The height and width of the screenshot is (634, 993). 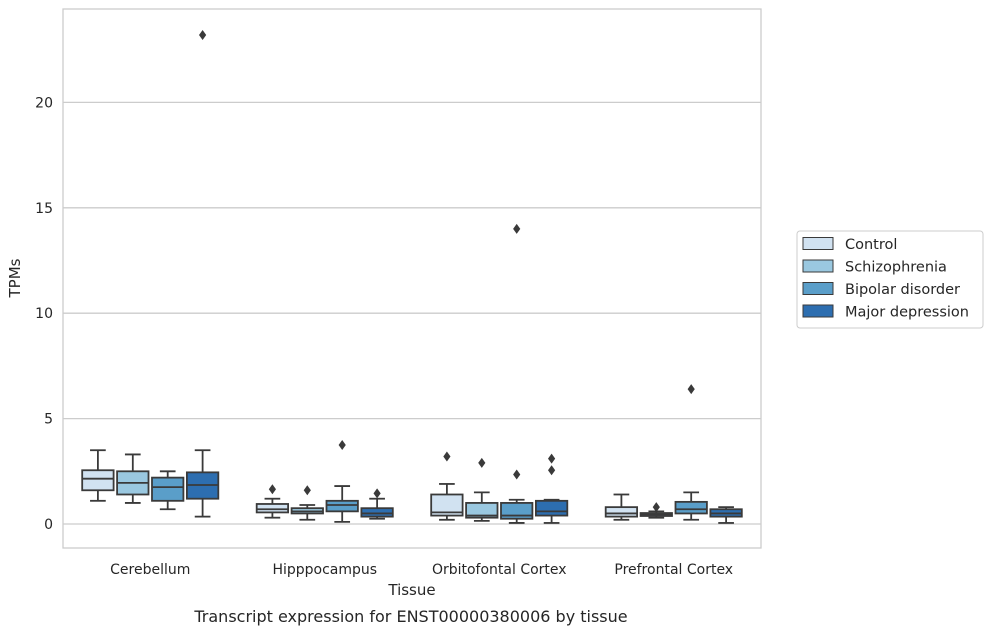 What do you see at coordinates (48, 420) in the screenshot?
I see `y-tick-label: 5` at bounding box center [48, 420].